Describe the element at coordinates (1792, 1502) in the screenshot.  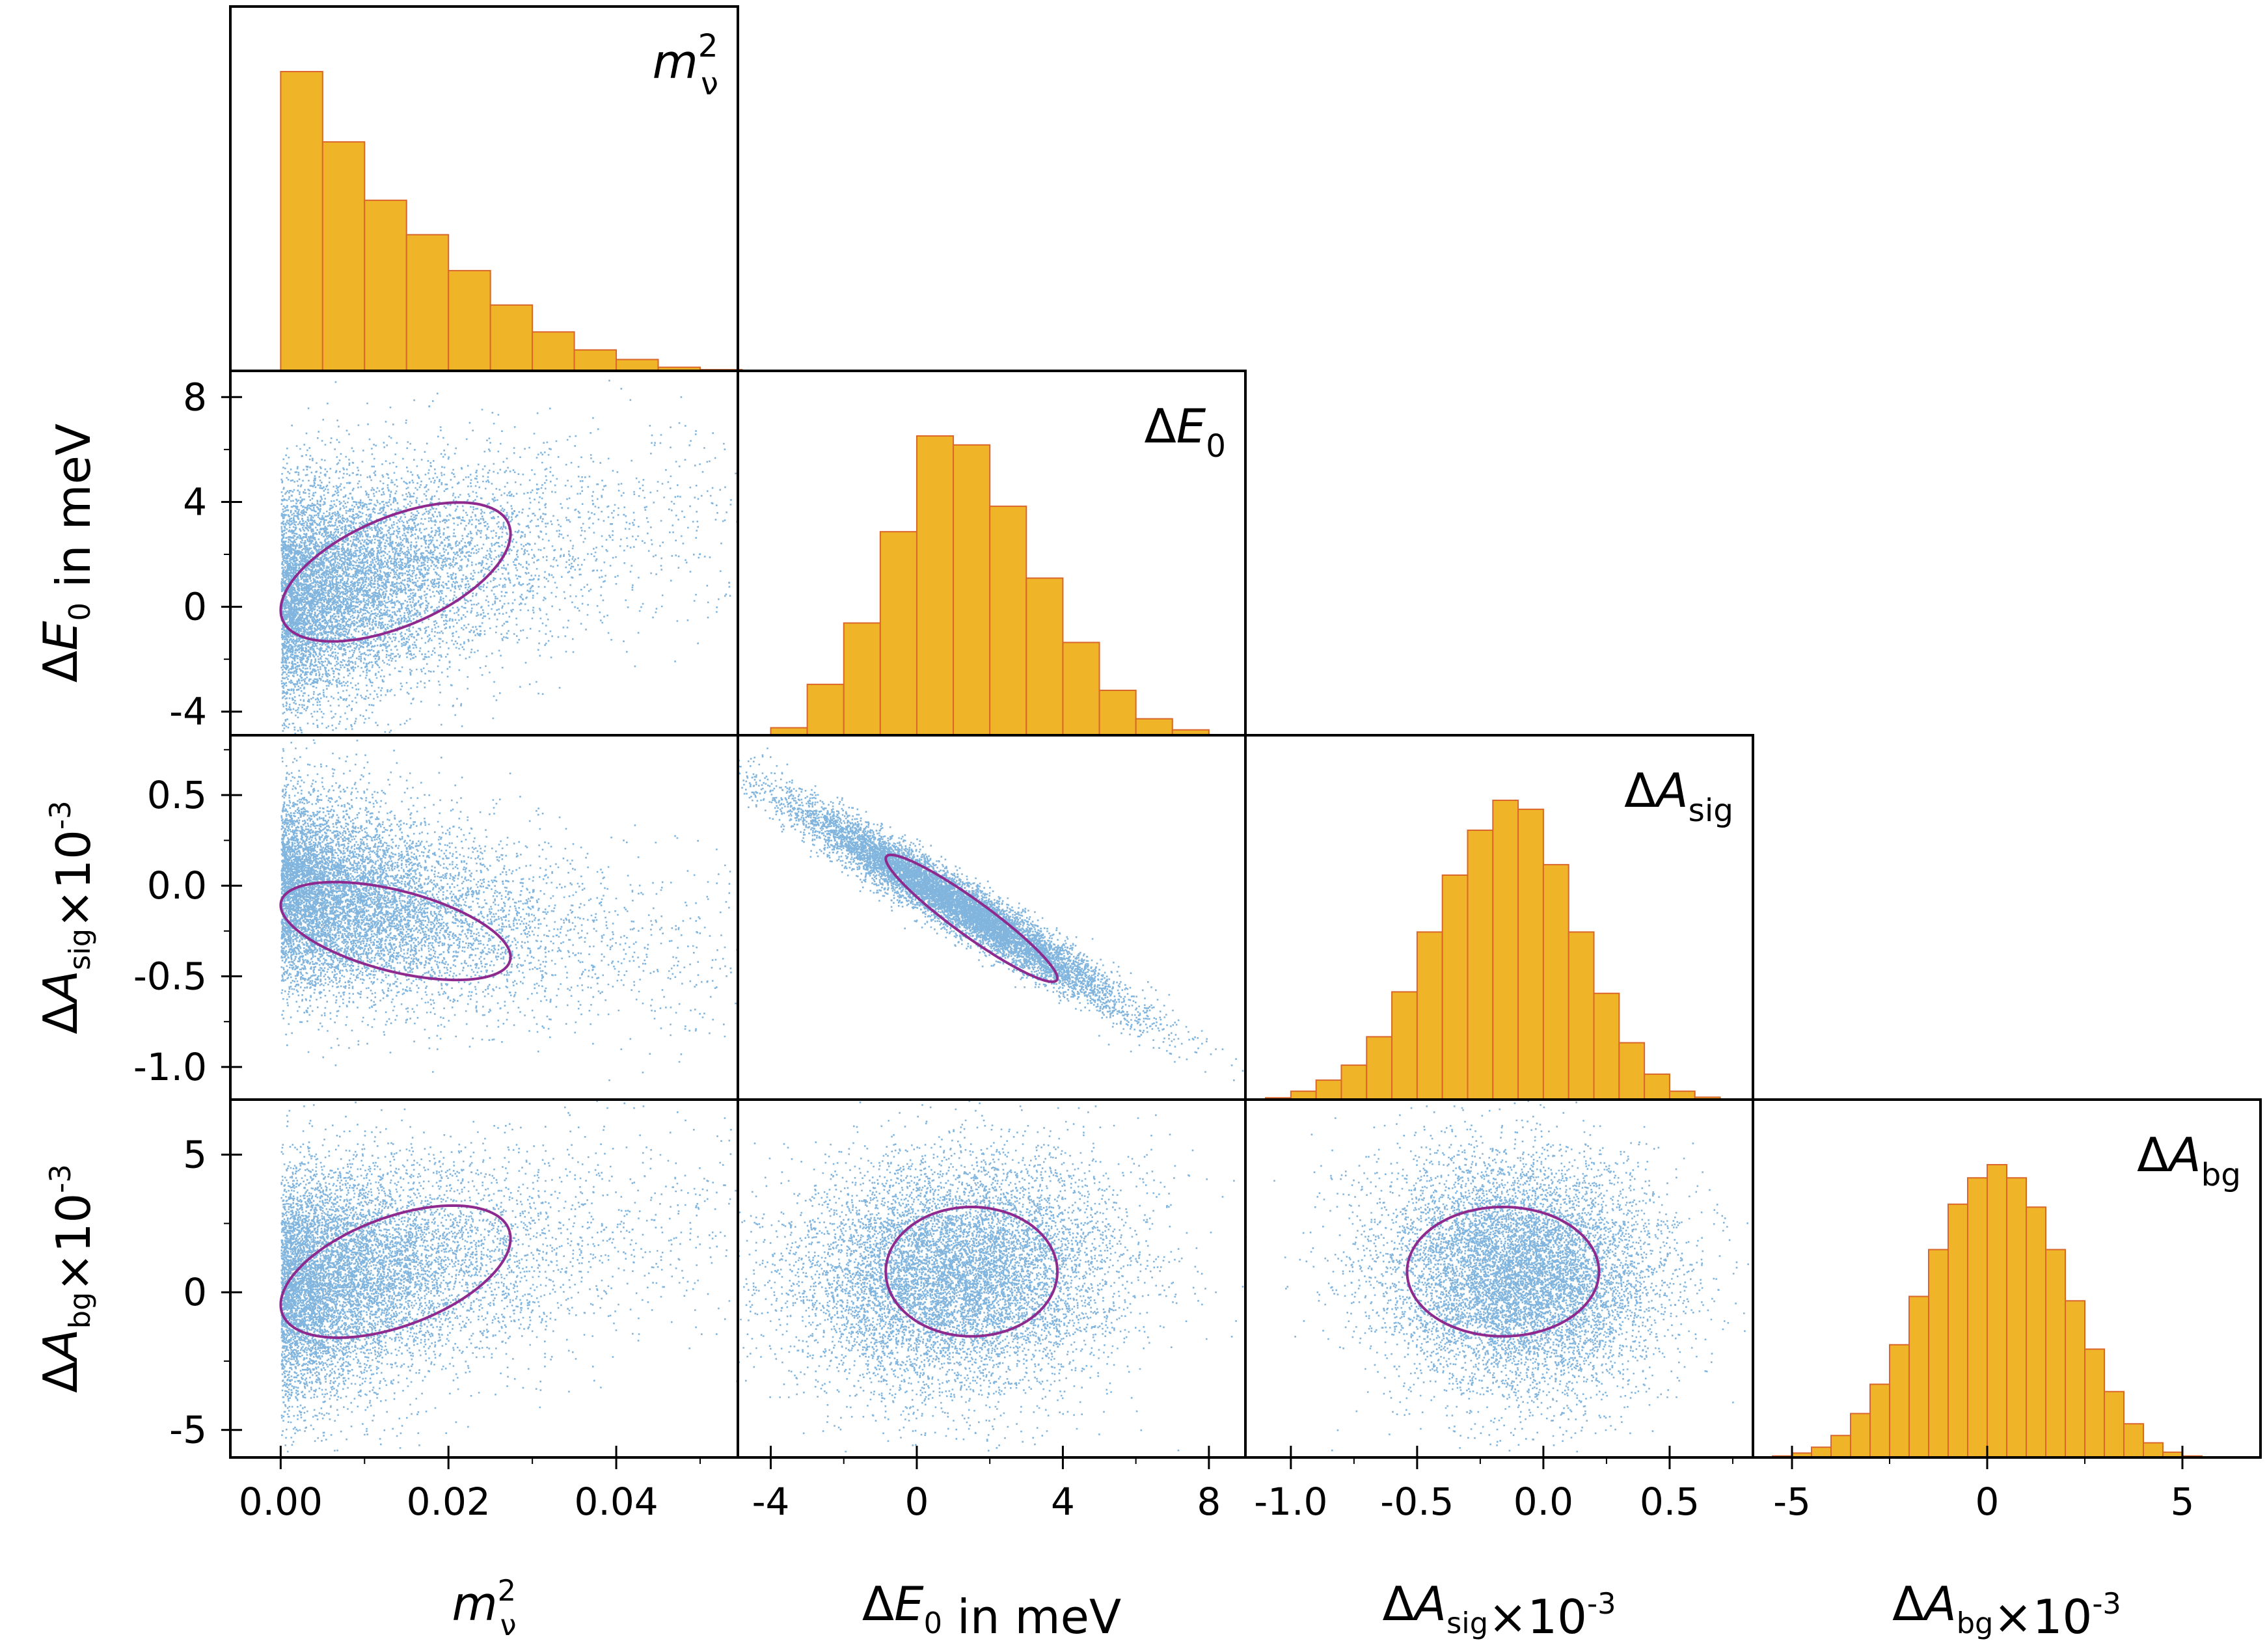
I see `x-tick-label: -5` at that location.